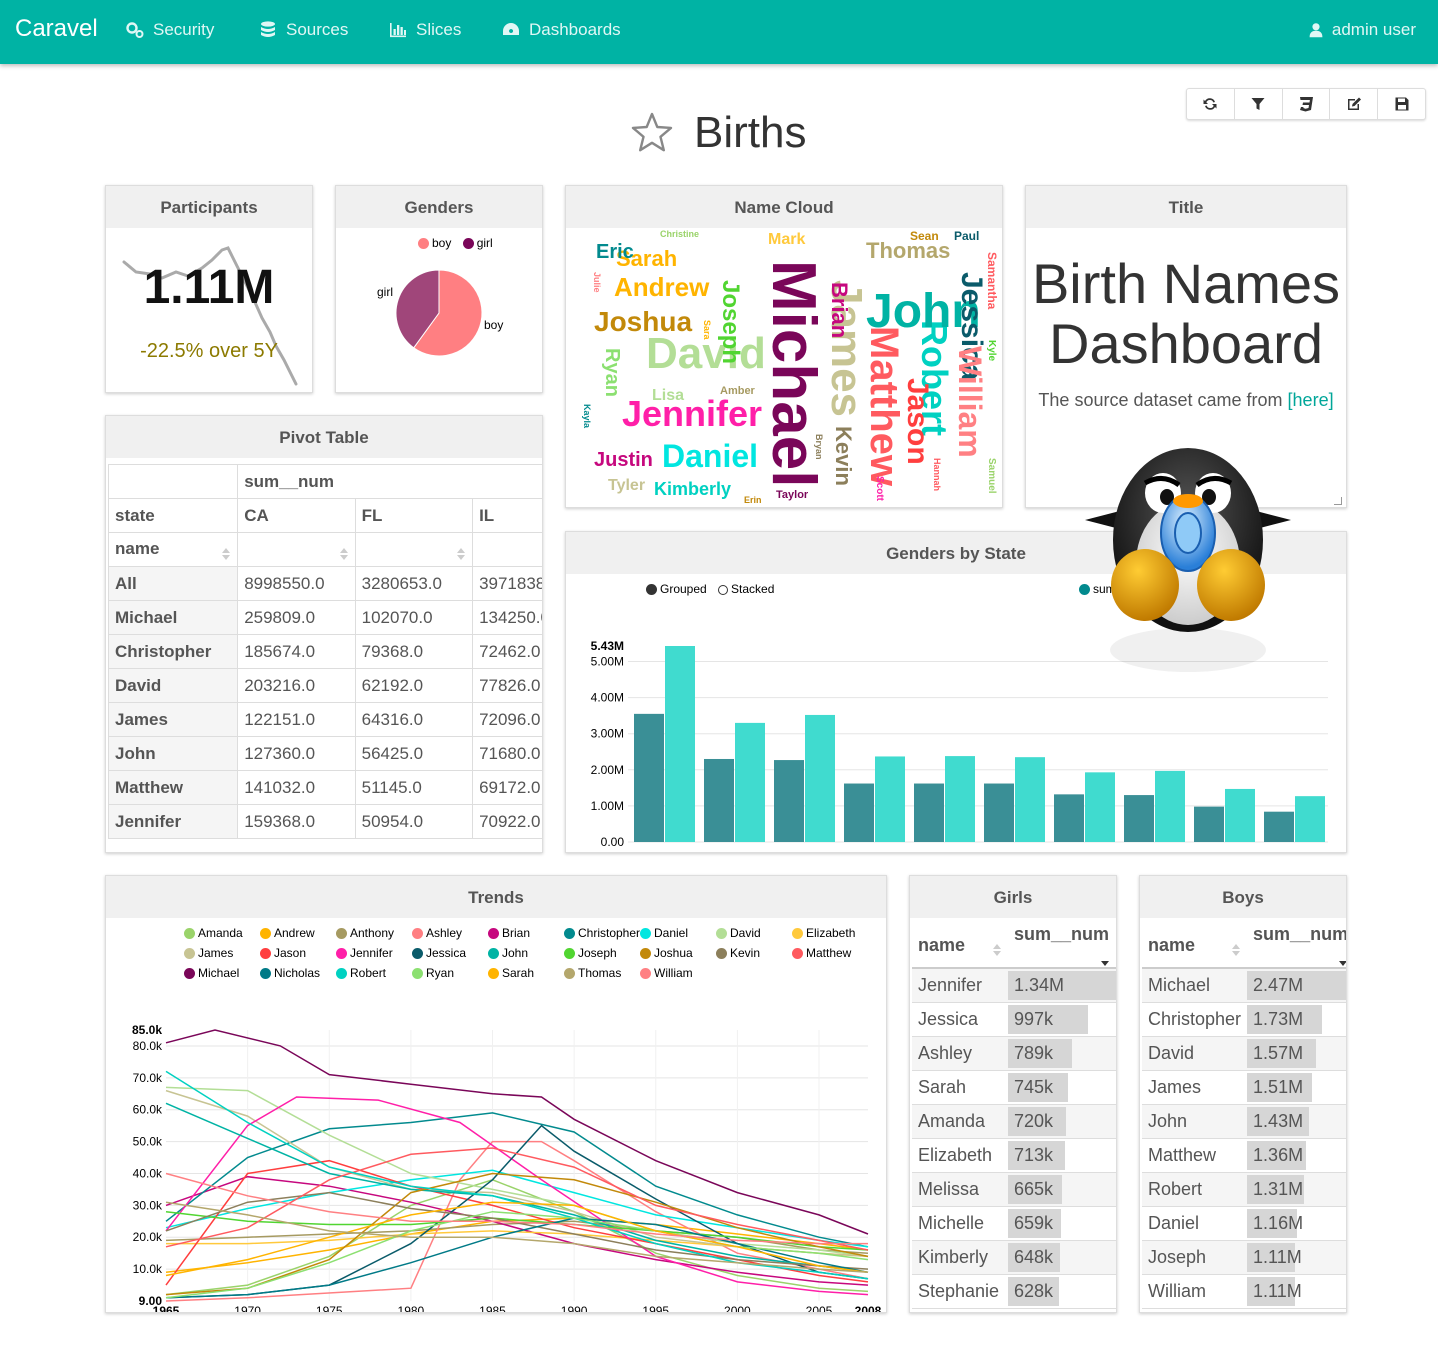 The width and height of the screenshot is (1438, 1350). I want to click on line-series-ryan, so click(517, 1254).